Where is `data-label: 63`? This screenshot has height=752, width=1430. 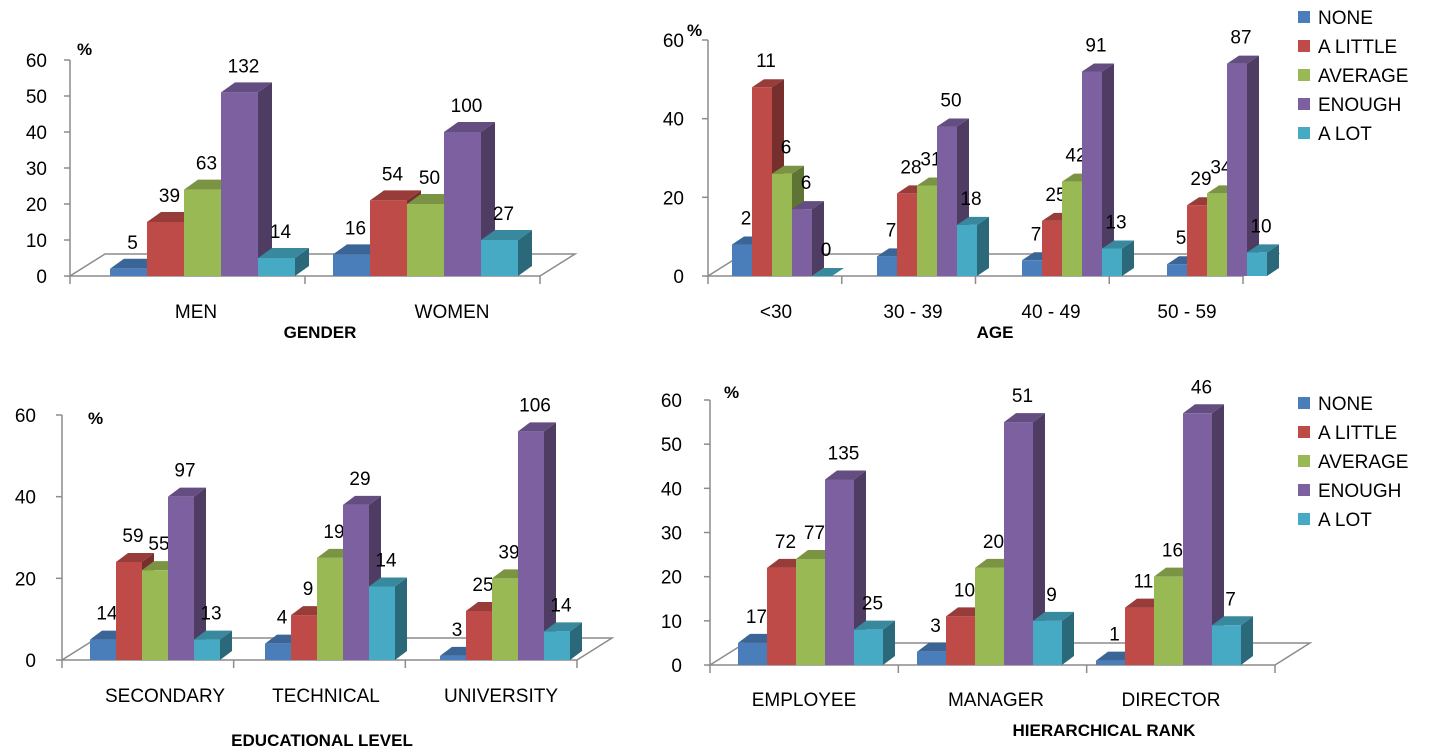 data-label: 63 is located at coordinates (206, 164).